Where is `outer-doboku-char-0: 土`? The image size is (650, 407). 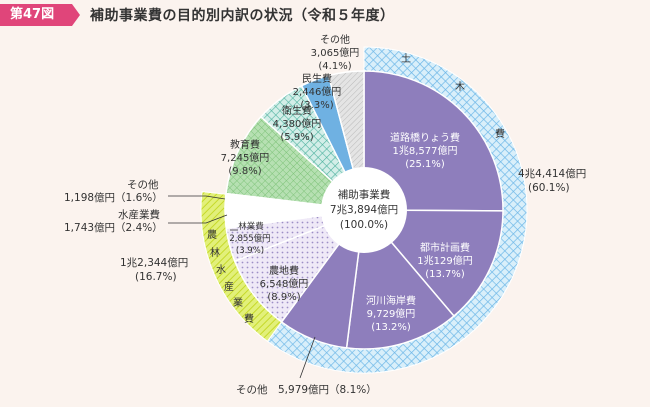 outer-doboku-char-0: 土 is located at coordinates (406, 58).